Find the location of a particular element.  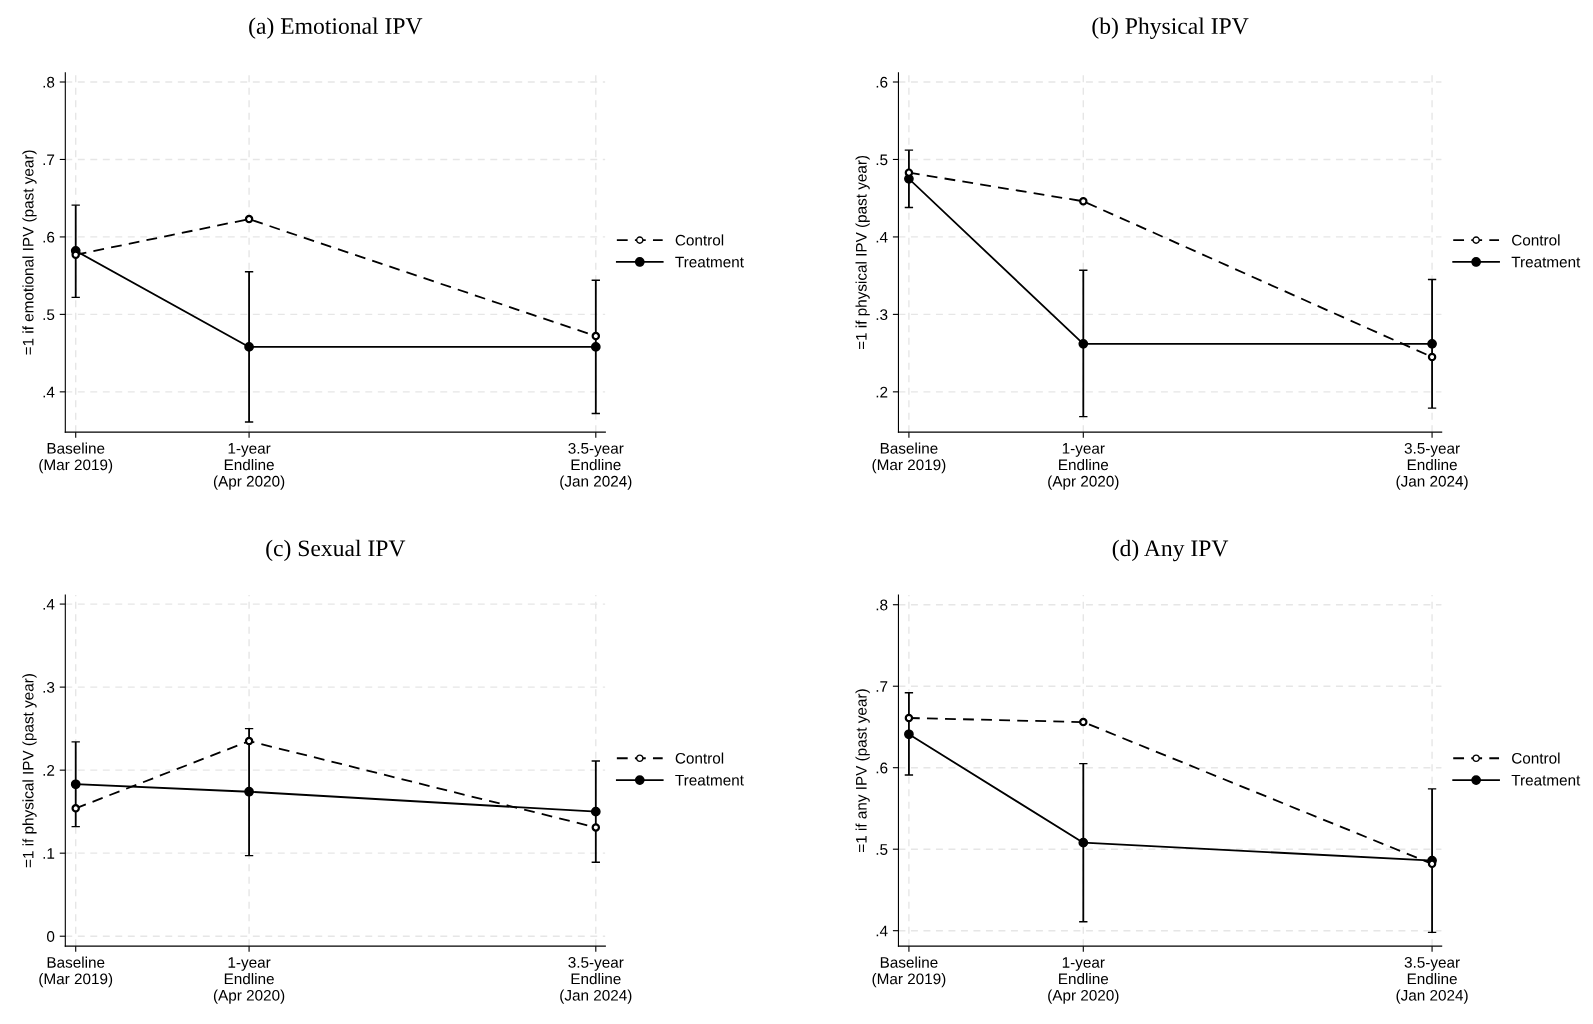

y-tick-label: .1 is located at coordinates (49, 853).